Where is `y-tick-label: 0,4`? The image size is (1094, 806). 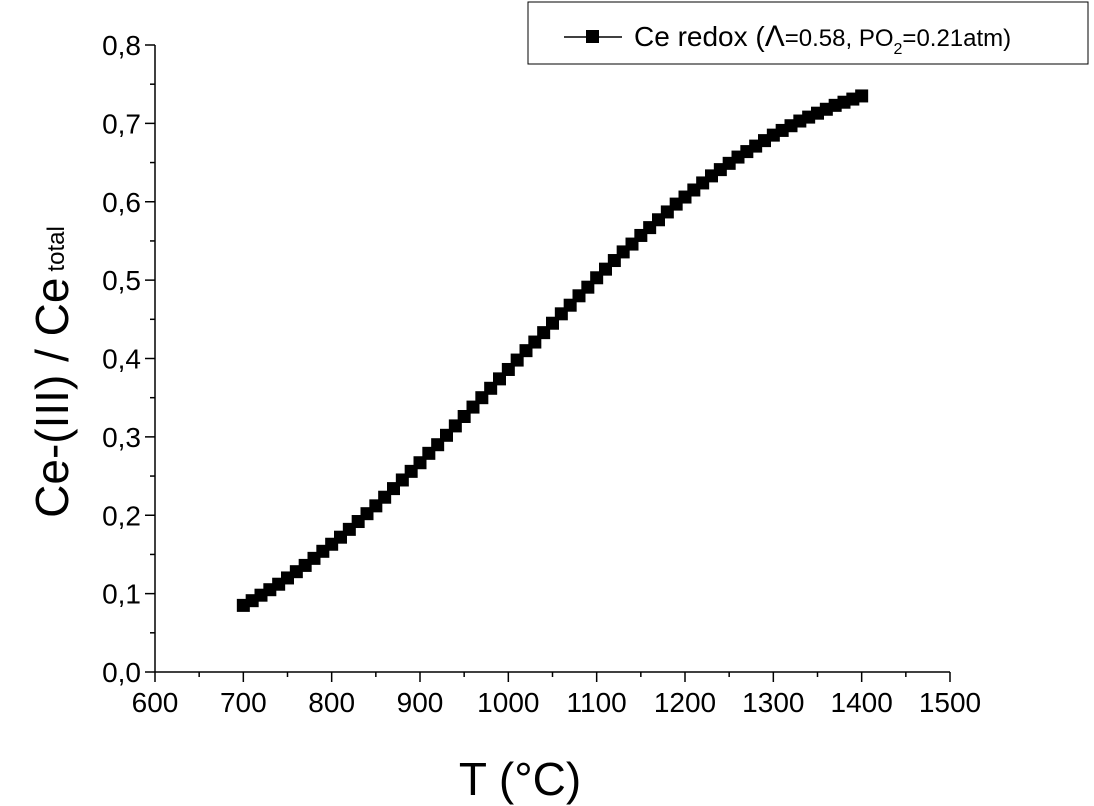 y-tick-label: 0,4 is located at coordinates (121, 359).